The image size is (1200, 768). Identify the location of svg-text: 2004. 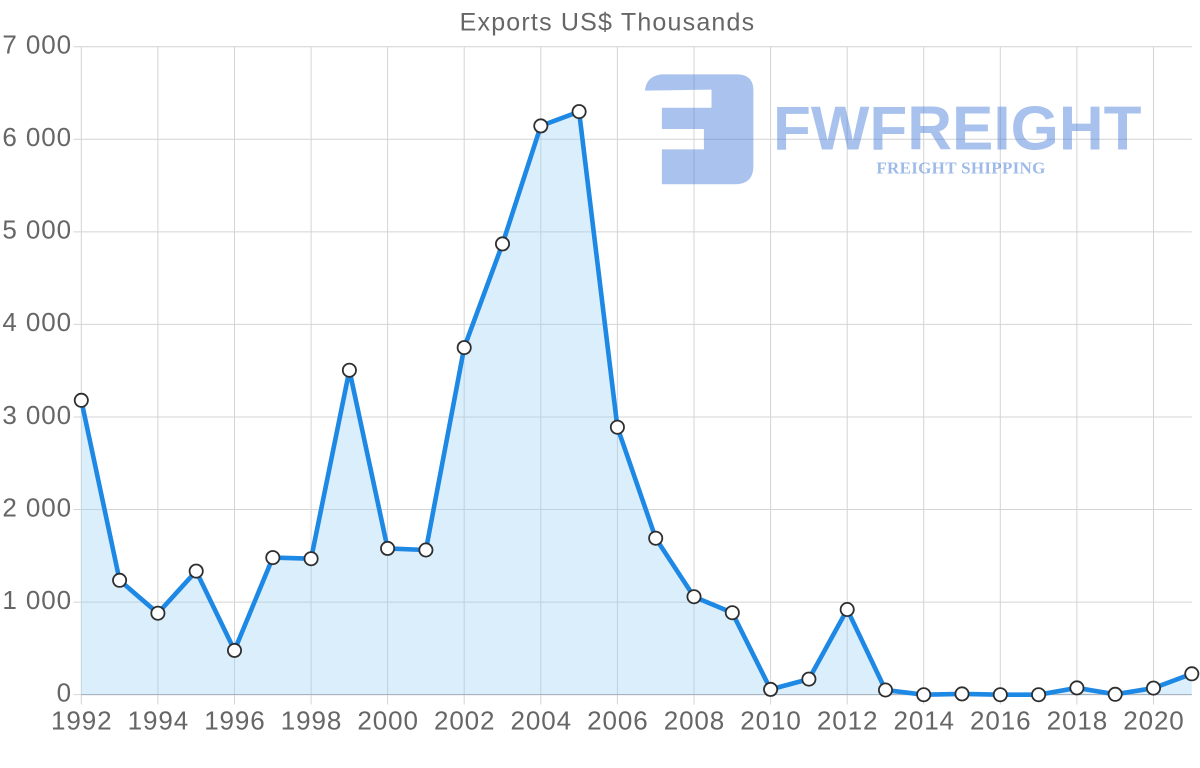
(541, 721).